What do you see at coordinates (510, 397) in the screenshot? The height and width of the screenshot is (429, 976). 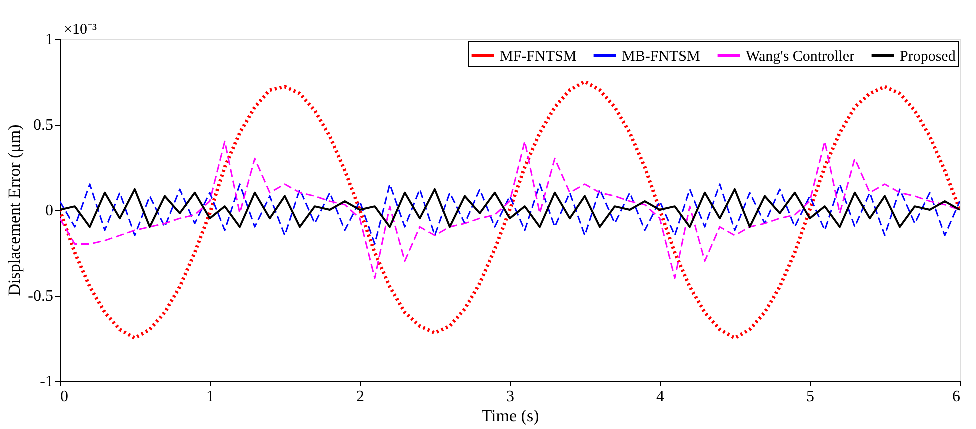 I see `x-tick-label: 3` at bounding box center [510, 397].